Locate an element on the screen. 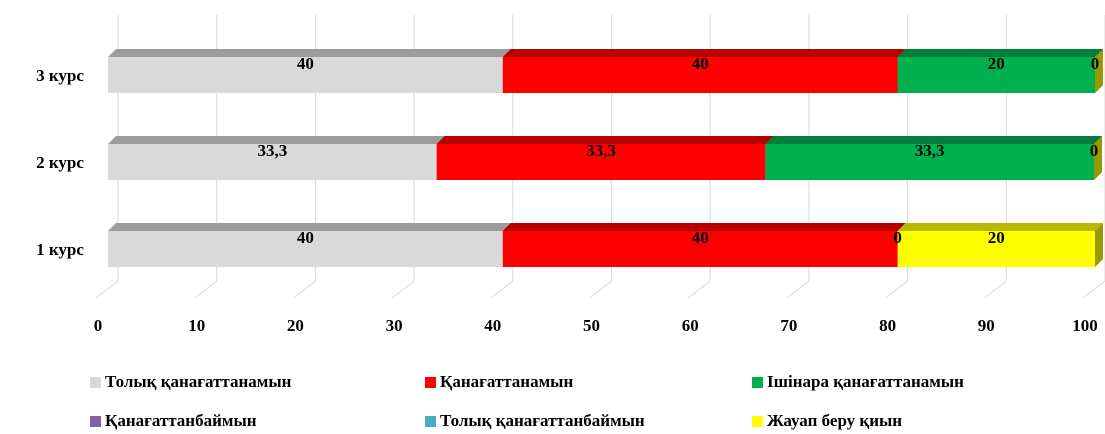 The image size is (1105, 434). x-tick-label: 20 is located at coordinates (295, 325).